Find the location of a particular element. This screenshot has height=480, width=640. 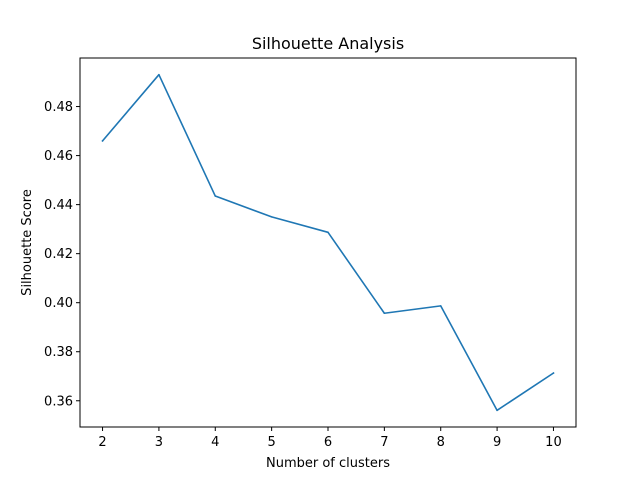

y-tick-label: 0.42 is located at coordinates (58, 254).